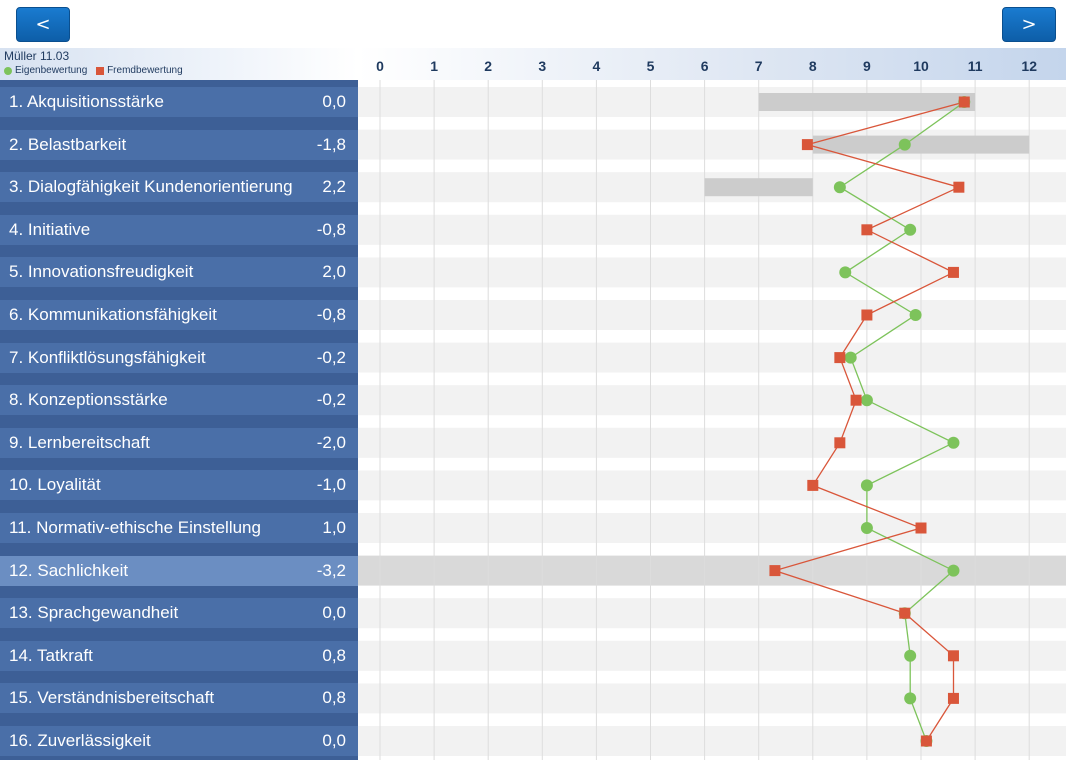 The image size is (1068, 760). What do you see at coordinates (179, 442) in the screenshot?
I see `criterion-row: 9. Lernbereitschaft -2,0` at bounding box center [179, 442].